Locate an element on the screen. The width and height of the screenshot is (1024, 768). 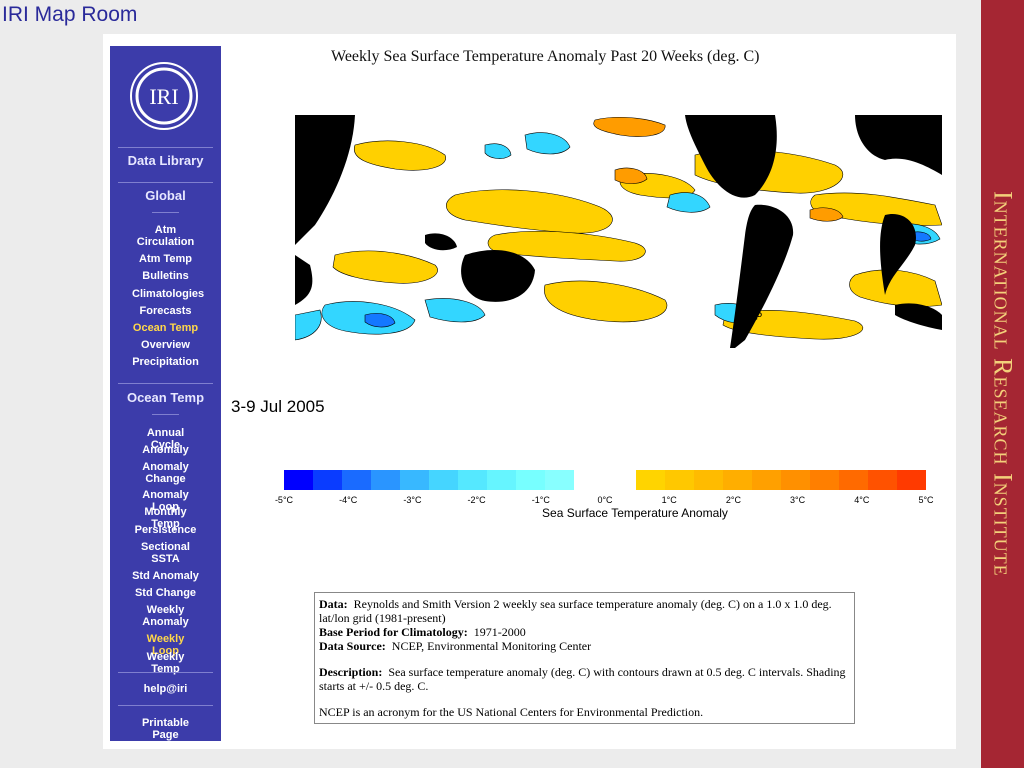
sidebar-item-atm-circulation: Atm Circulation is located at coordinates (165, 236).